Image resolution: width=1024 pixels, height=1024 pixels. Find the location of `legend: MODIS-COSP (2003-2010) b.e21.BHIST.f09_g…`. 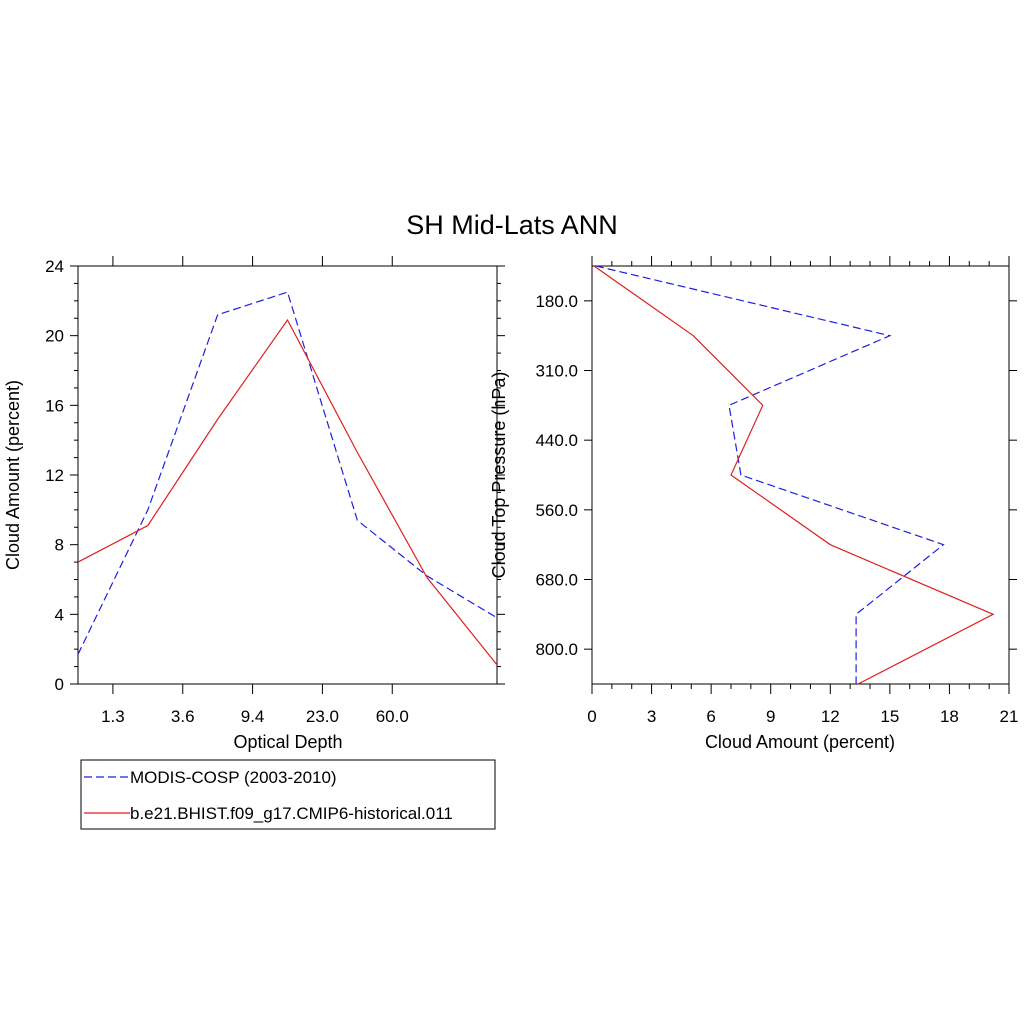

legend: MODIS-COSP (2003-2010) b.e21.BHIST.f09_g… is located at coordinates (288, 794).